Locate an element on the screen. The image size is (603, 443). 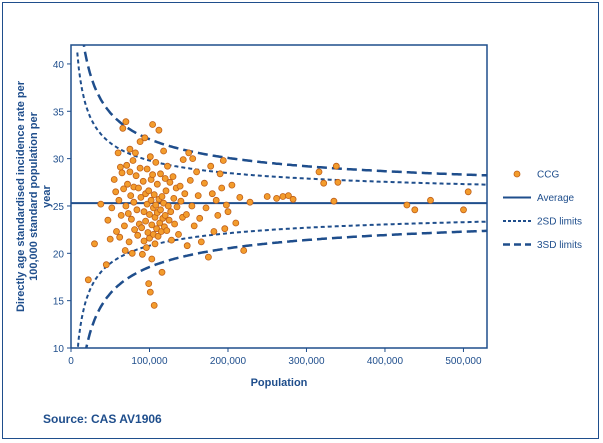
x-axis-label: Population is located at coordinates (279, 383).